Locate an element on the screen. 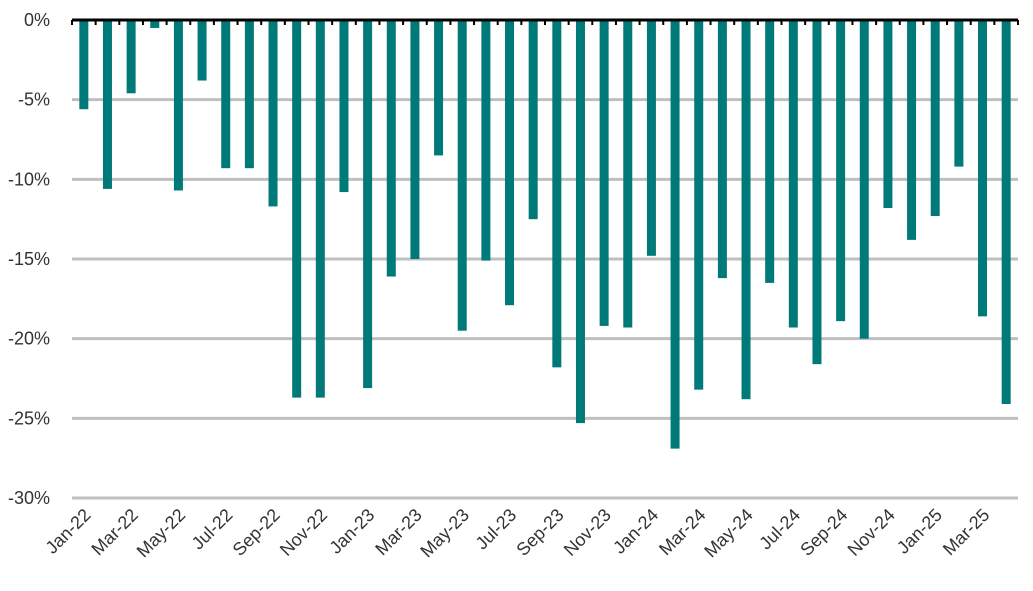 The width and height of the screenshot is (1033, 591). x-tick-label: Nov-23 is located at coordinates (587, 532).